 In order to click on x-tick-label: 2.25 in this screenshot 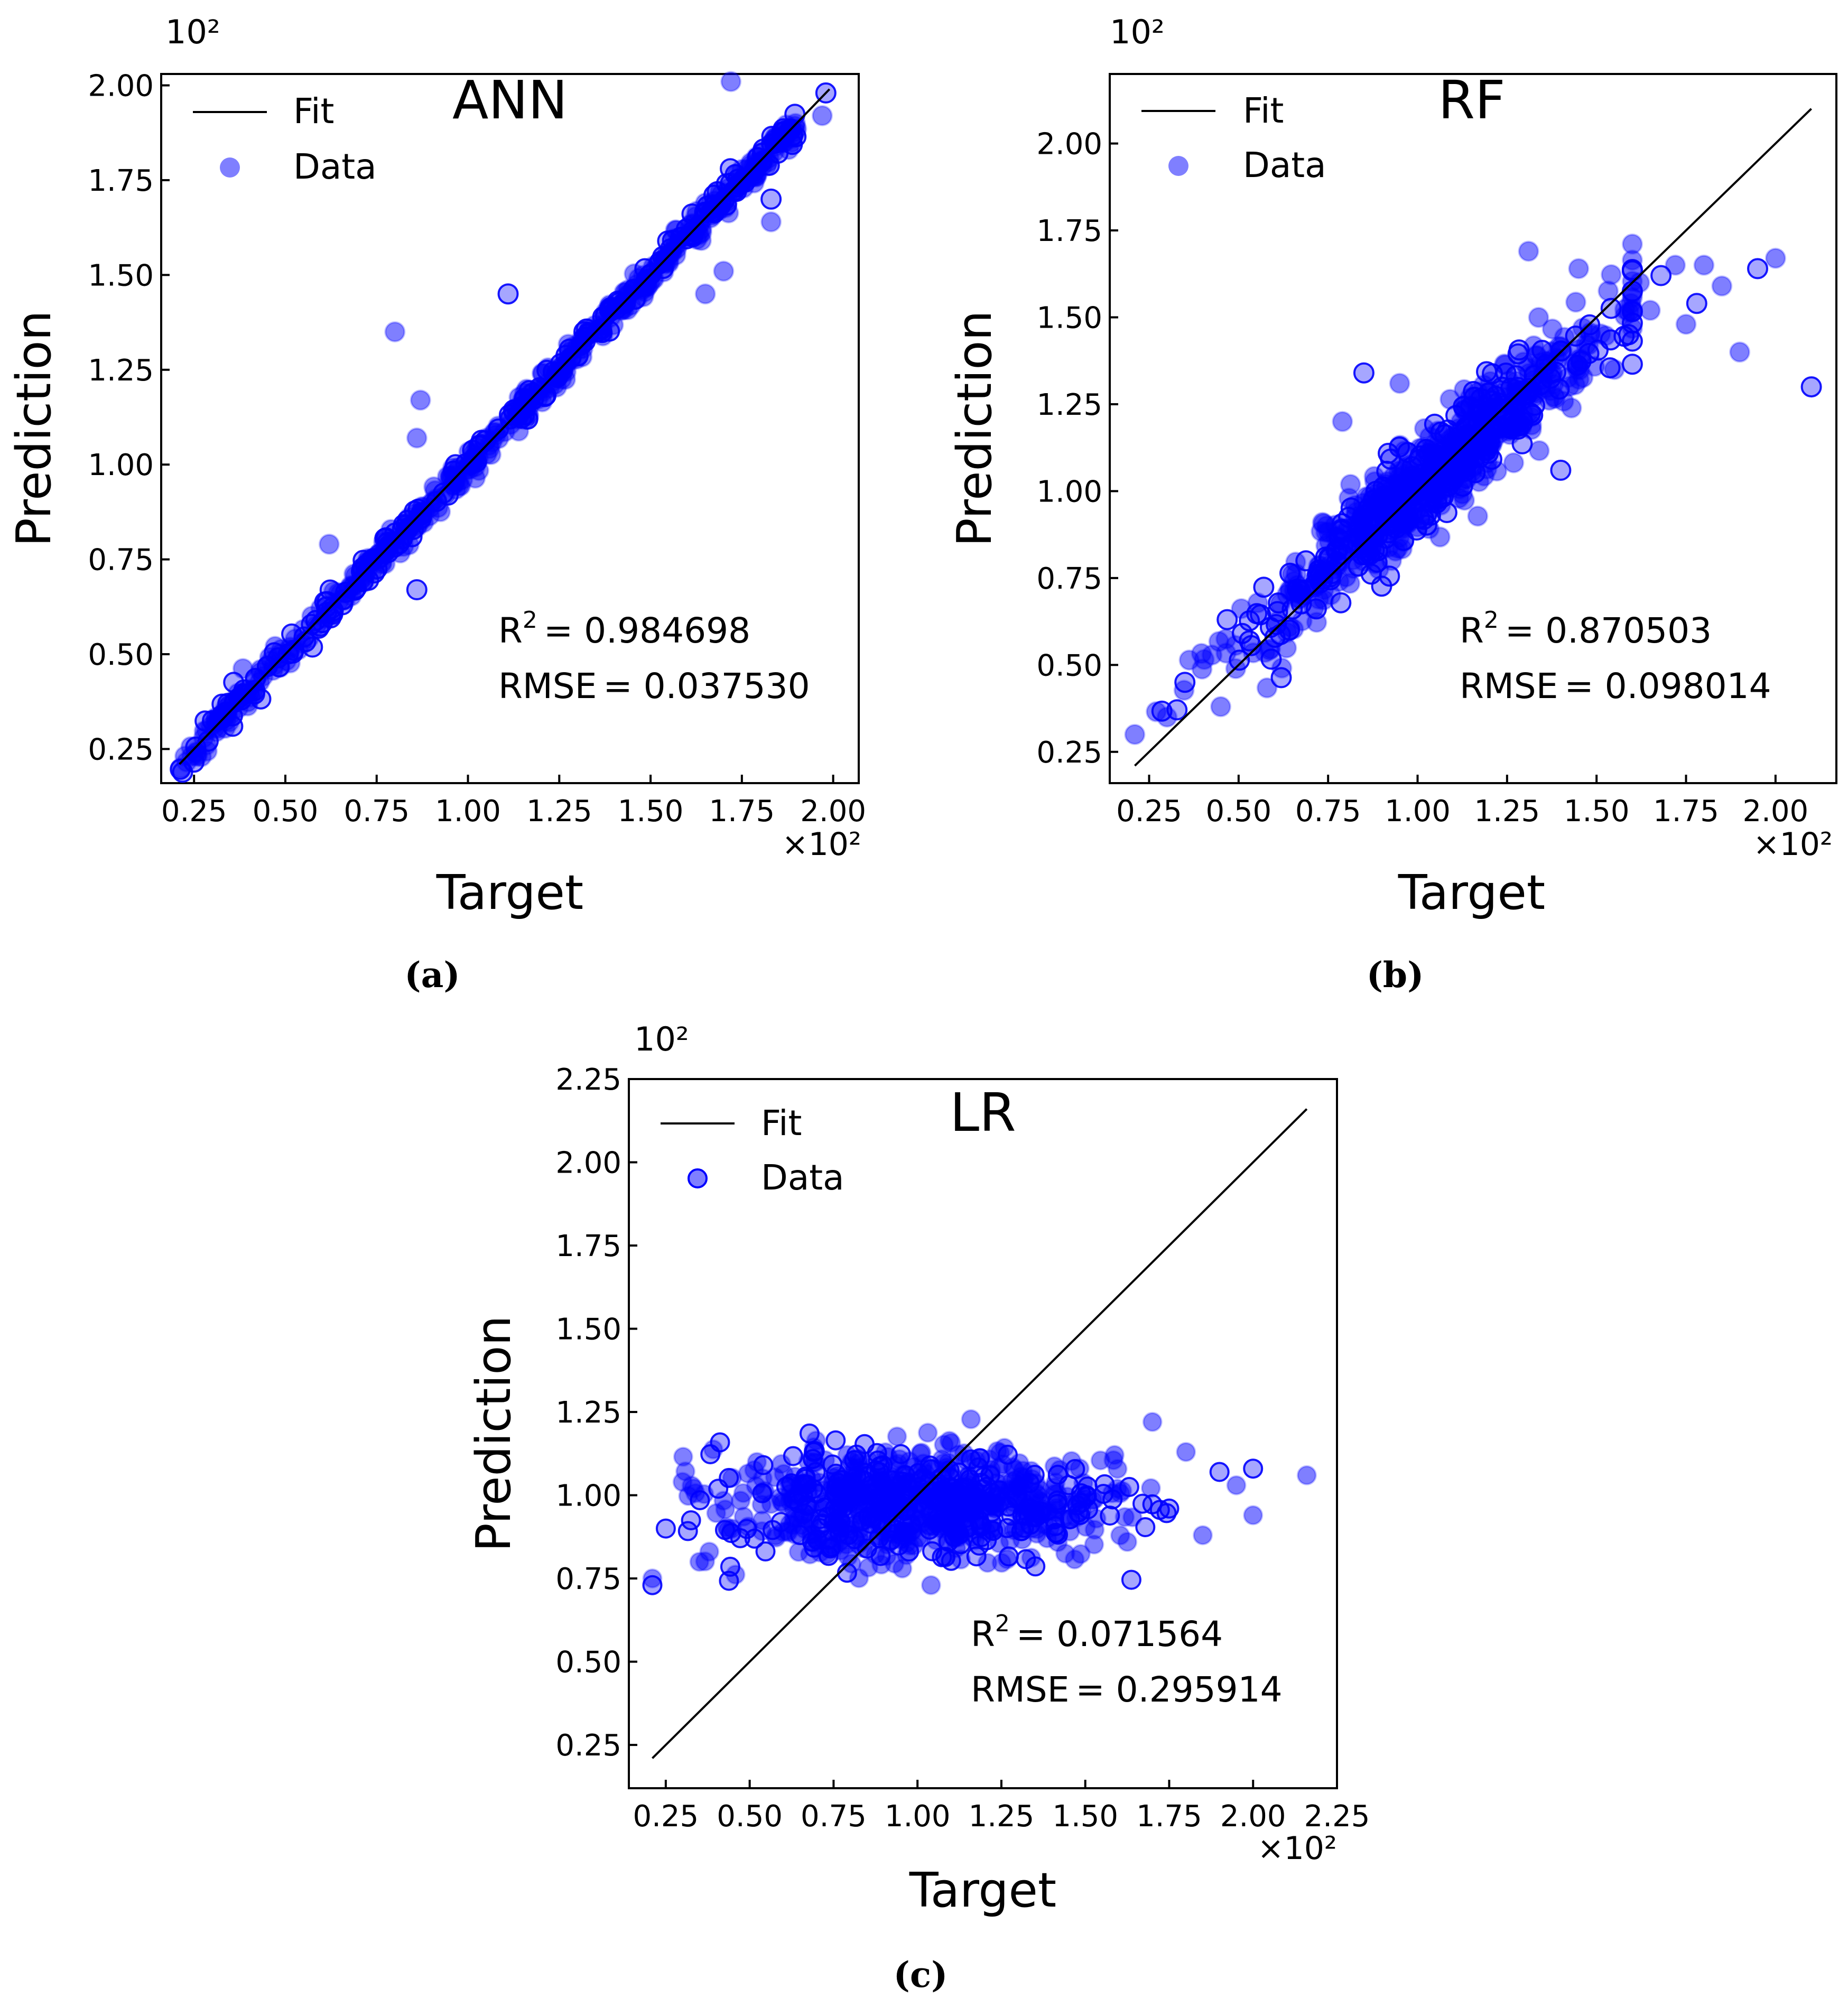, I will do `click(1337, 1816)`.